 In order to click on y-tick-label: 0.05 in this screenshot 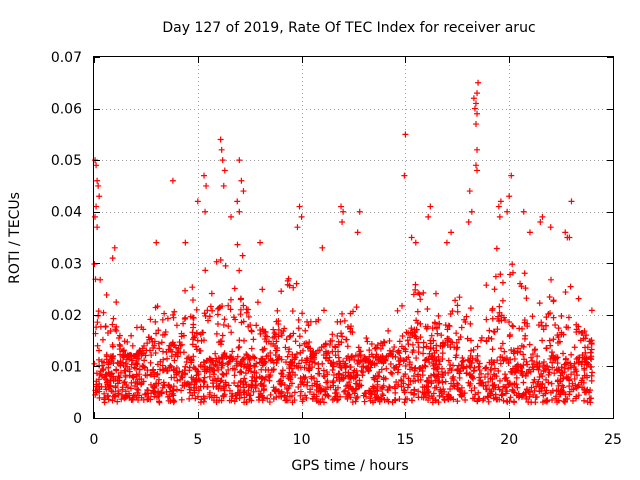, I will do `click(66, 161)`.